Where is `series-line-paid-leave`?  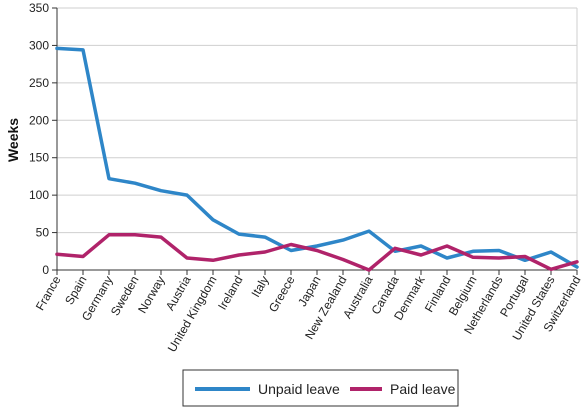 series-line-paid-leave is located at coordinates (317, 252).